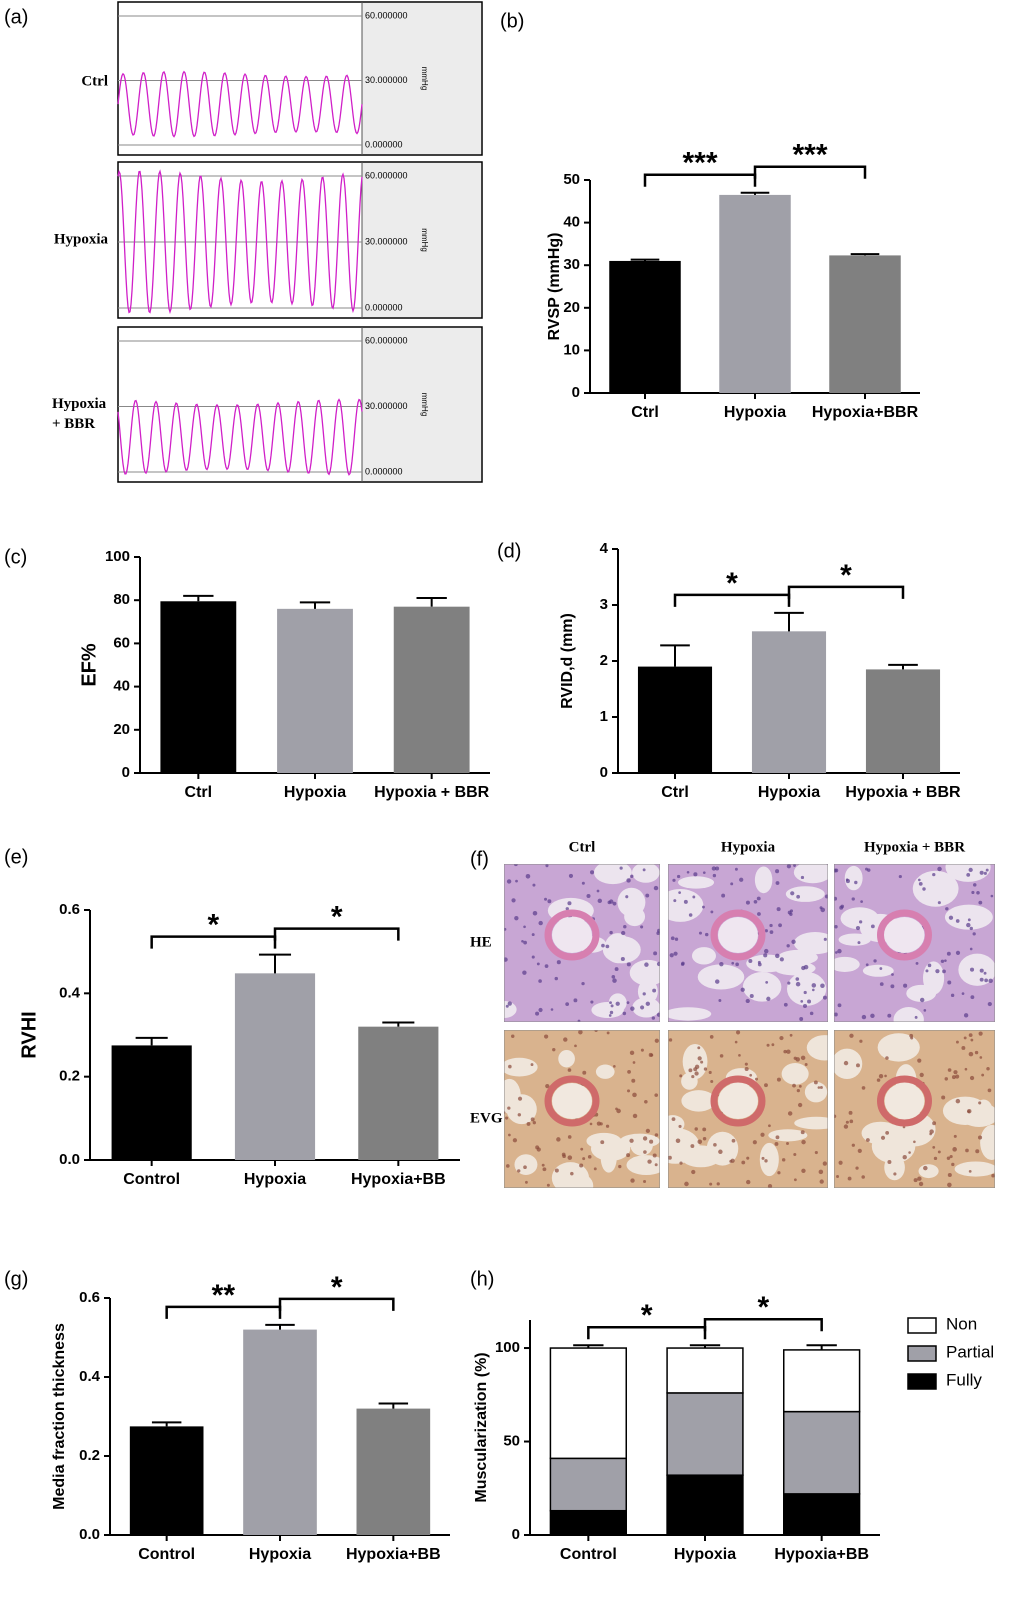  Describe the element at coordinates (29, 1034) in the screenshot. I see `y-axis-label: RVHI` at that location.